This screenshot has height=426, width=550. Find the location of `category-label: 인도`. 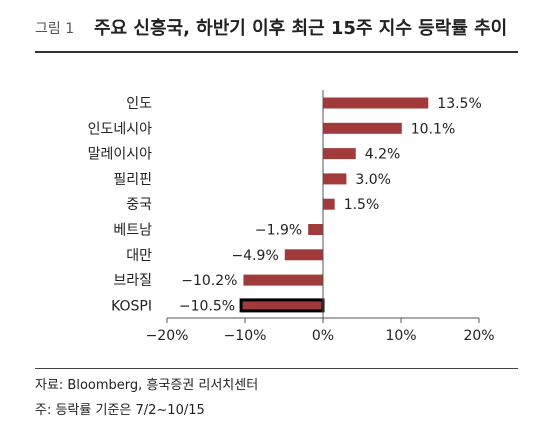

category-label: 인도 is located at coordinates (139, 104).